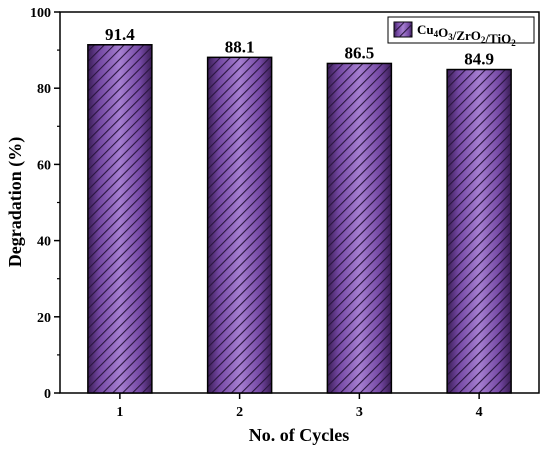 This screenshot has height=450, width=550. I want to click on y-axis-title: Degradation (%), so click(15, 202).